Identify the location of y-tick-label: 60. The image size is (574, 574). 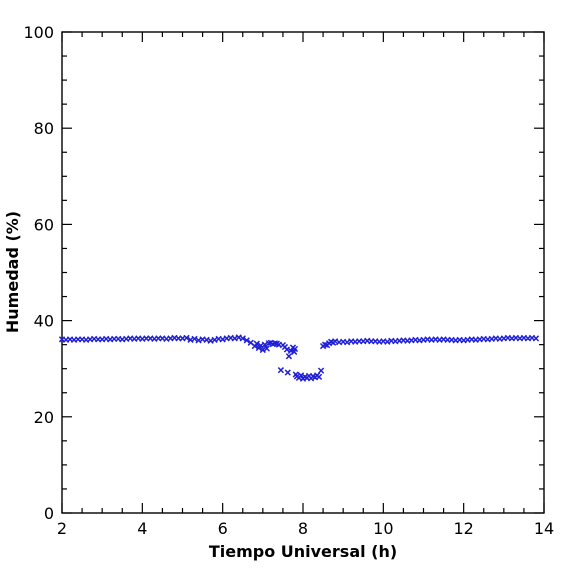
(44, 224).